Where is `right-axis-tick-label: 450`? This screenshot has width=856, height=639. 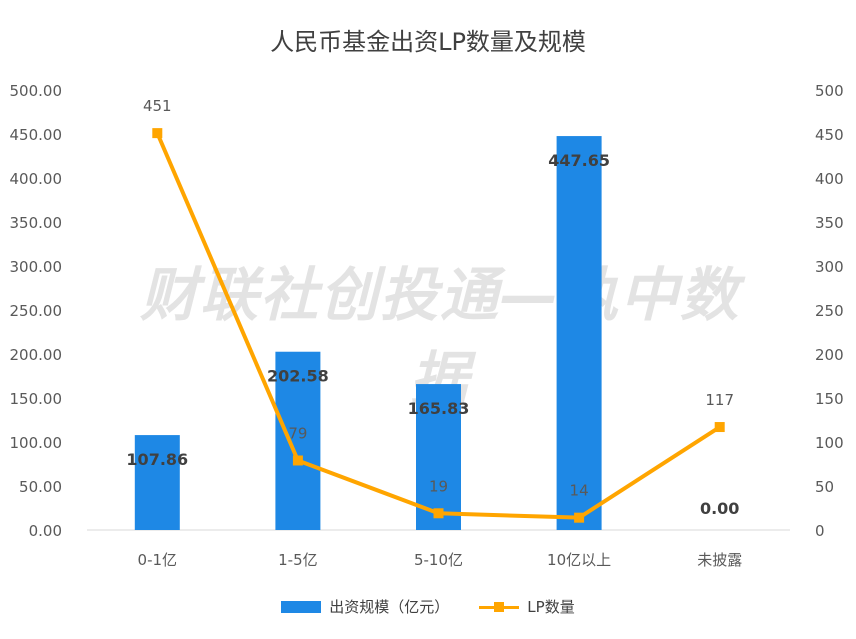 right-axis-tick-label: 450 is located at coordinates (829, 135).